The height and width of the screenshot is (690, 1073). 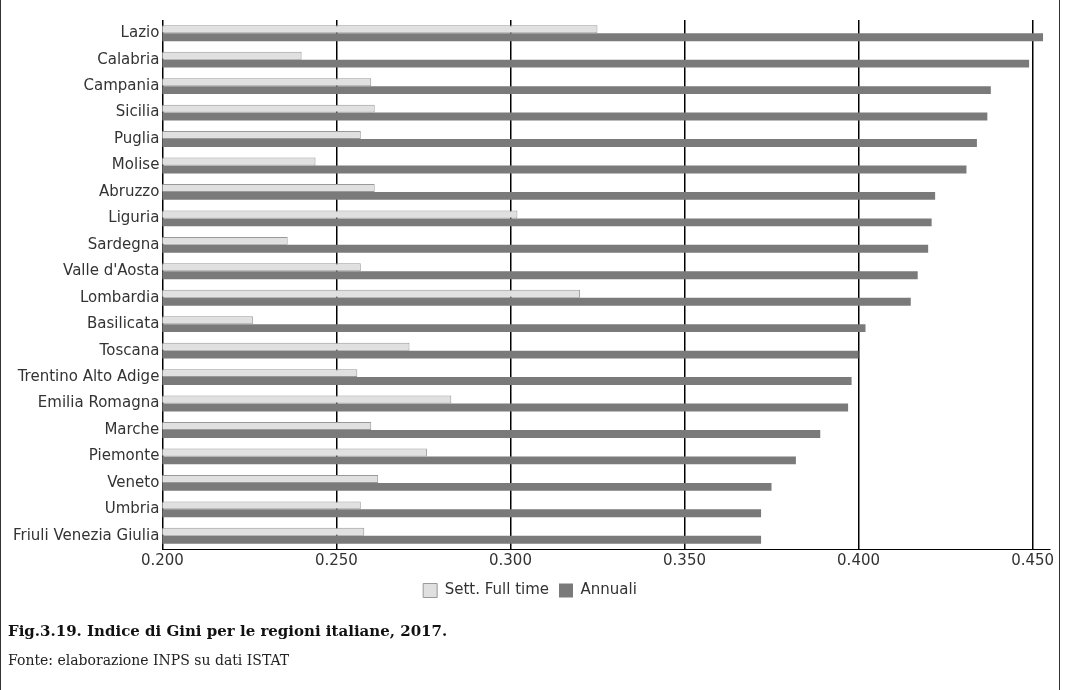 What do you see at coordinates (859, 559) in the screenshot?
I see `x-tick-label: 0.400` at bounding box center [859, 559].